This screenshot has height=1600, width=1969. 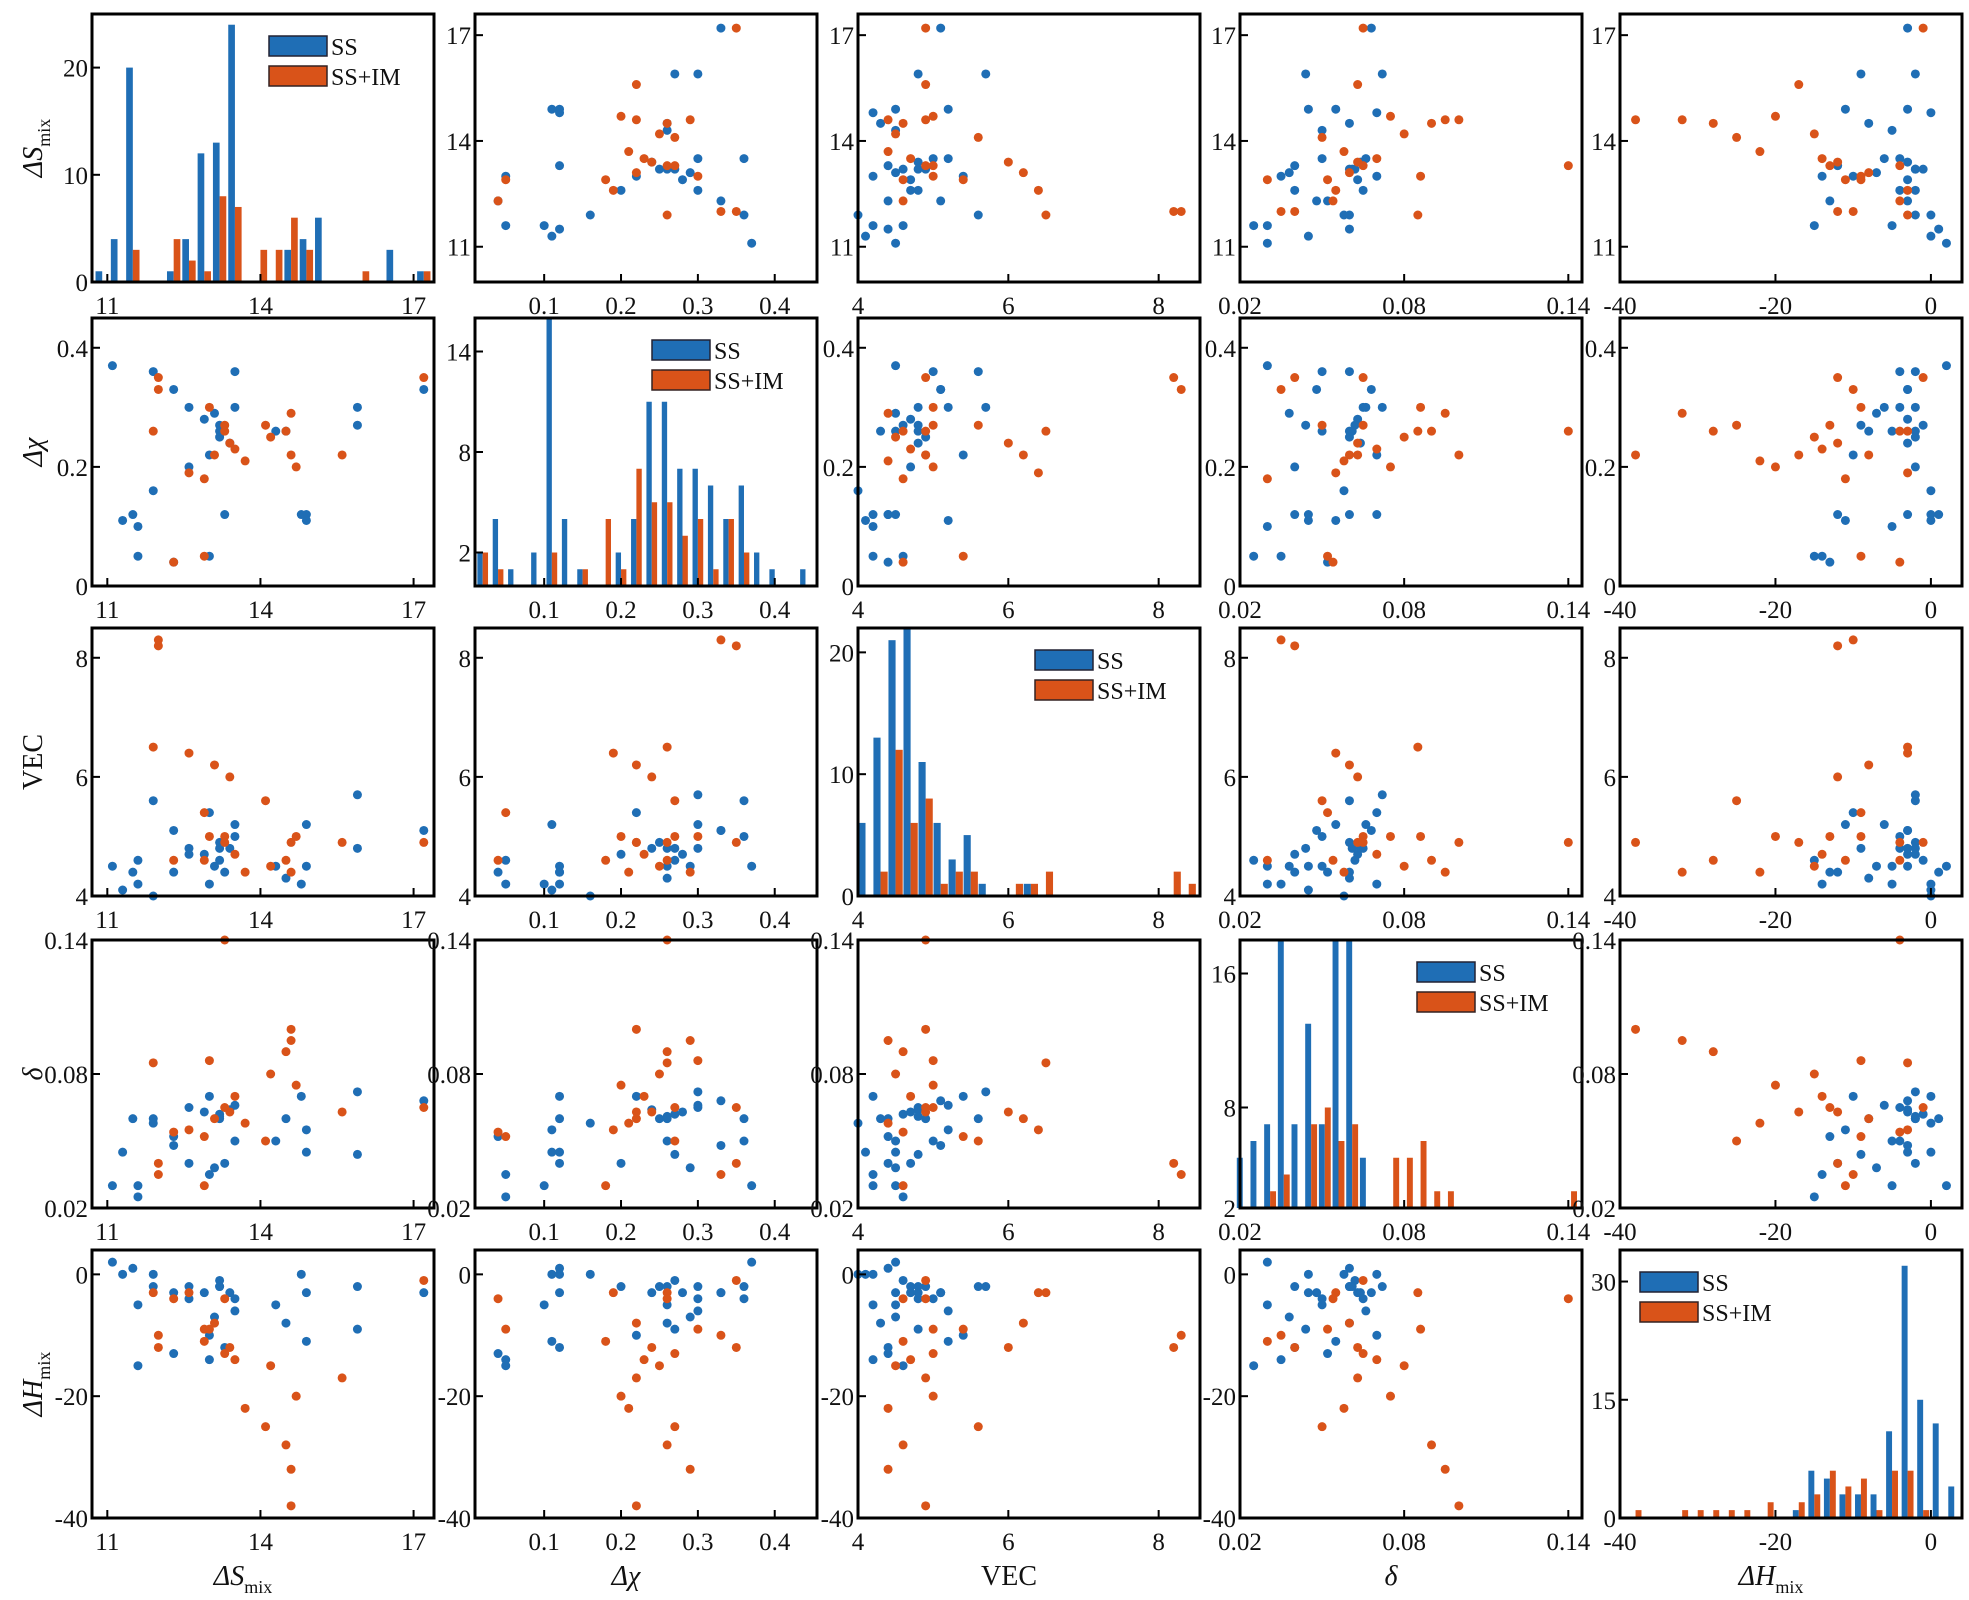 I want to click on legend-swatch-ss, so click(x=1669, y=1282).